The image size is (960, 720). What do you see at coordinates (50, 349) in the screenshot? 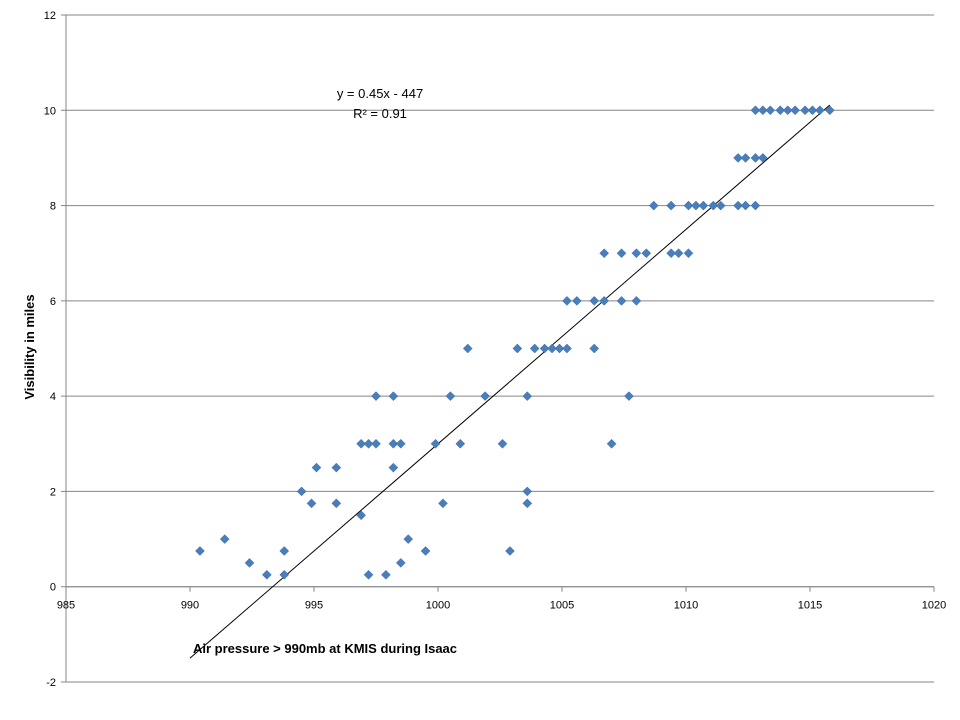
I see `y-tick-labels: -2 0 2 4 6 8 10 12` at bounding box center [50, 349].